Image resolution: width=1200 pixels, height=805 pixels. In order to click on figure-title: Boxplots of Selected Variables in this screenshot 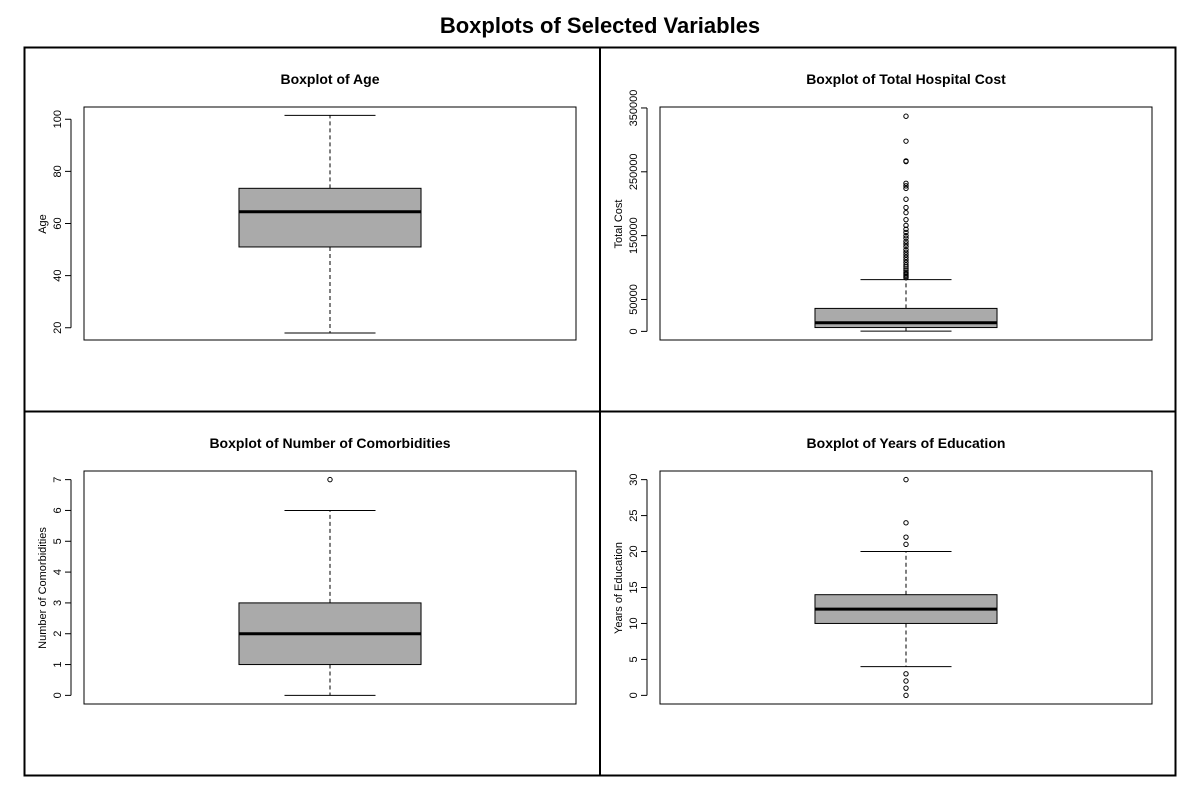, I will do `click(600, 25)`.